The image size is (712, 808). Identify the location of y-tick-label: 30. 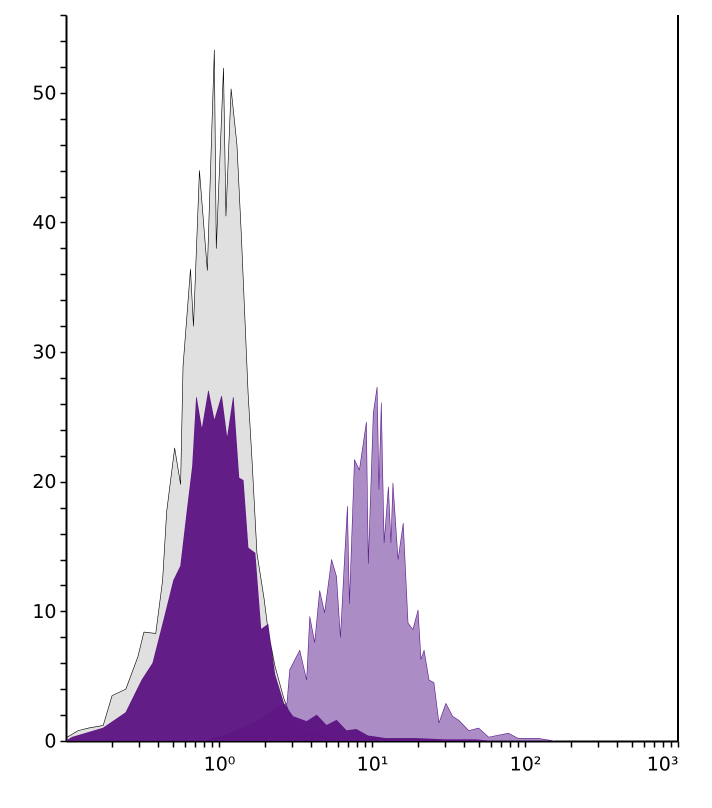
(44, 353).